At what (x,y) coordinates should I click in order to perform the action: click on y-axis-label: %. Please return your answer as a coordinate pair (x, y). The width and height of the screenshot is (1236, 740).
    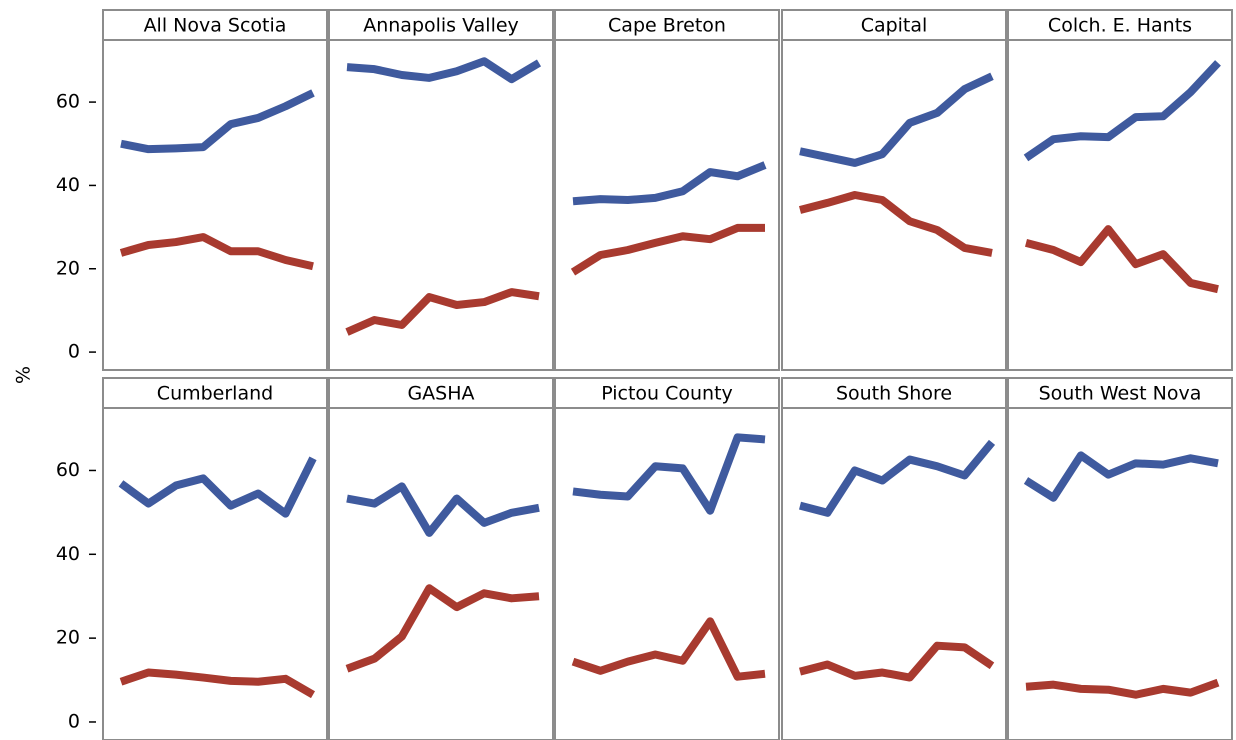
    Looking at the image, I should click on (24, 375).